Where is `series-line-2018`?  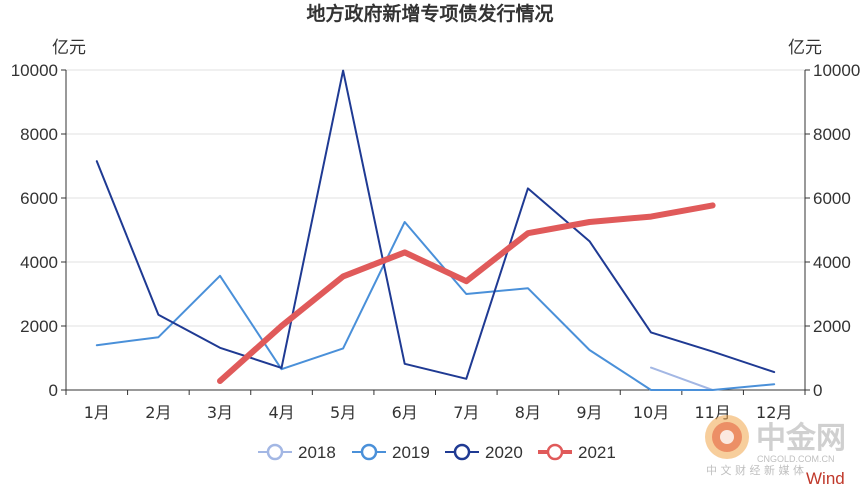 series-line-2018 is located at coordinates (682, 378).